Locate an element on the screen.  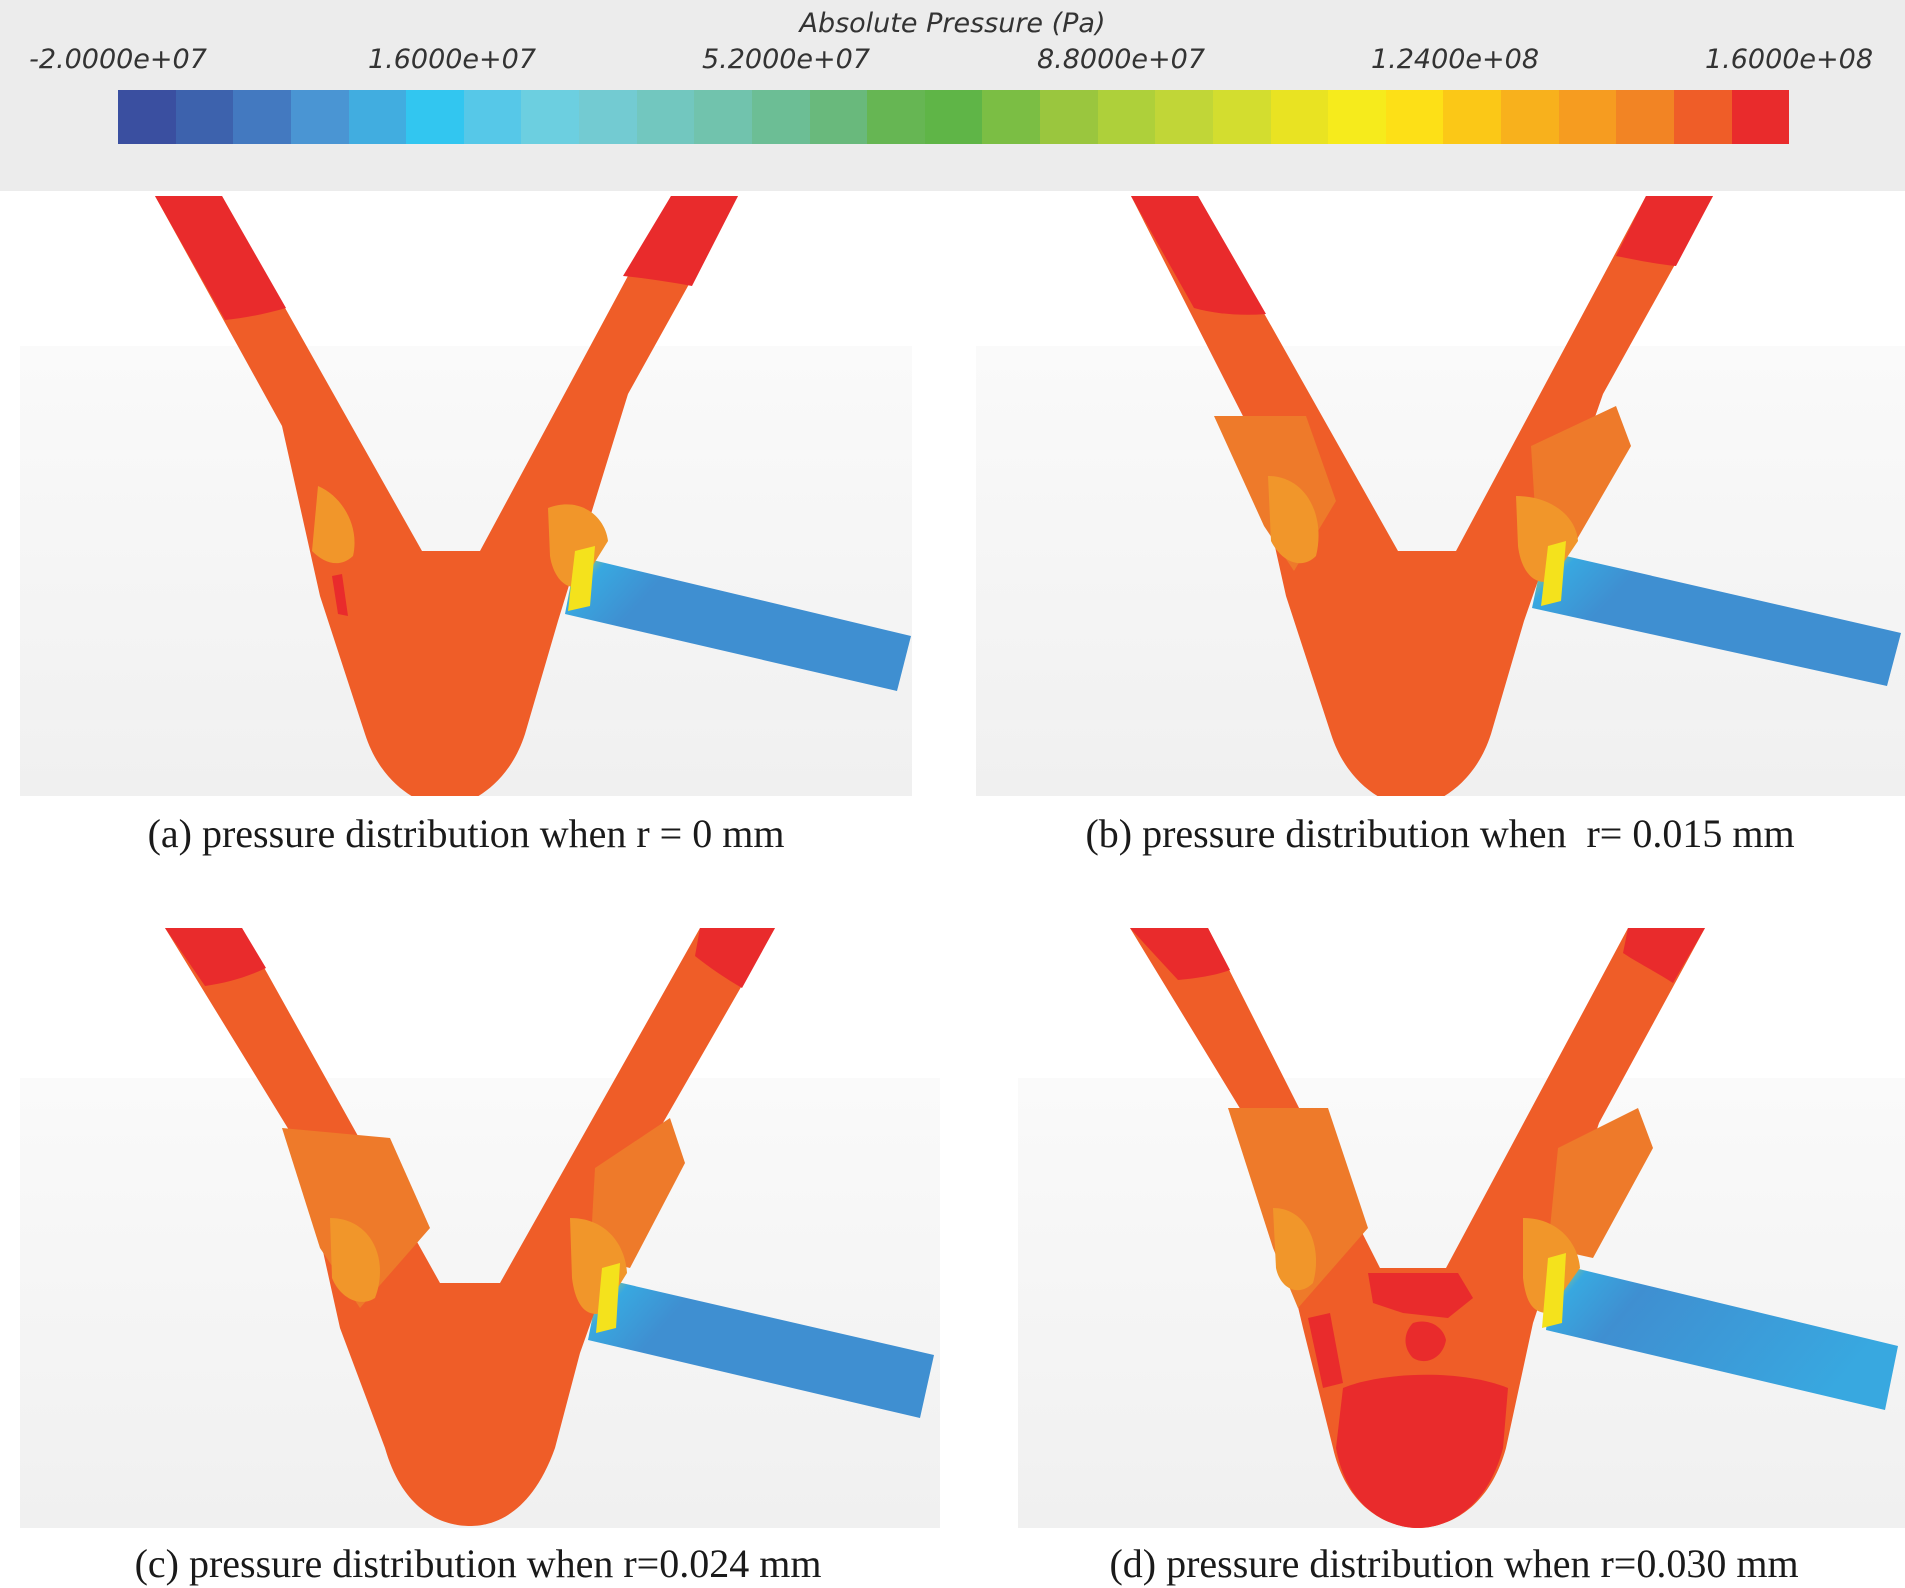
legend-tick: 1.2400e+08 is located at coordinates (1455, 59).